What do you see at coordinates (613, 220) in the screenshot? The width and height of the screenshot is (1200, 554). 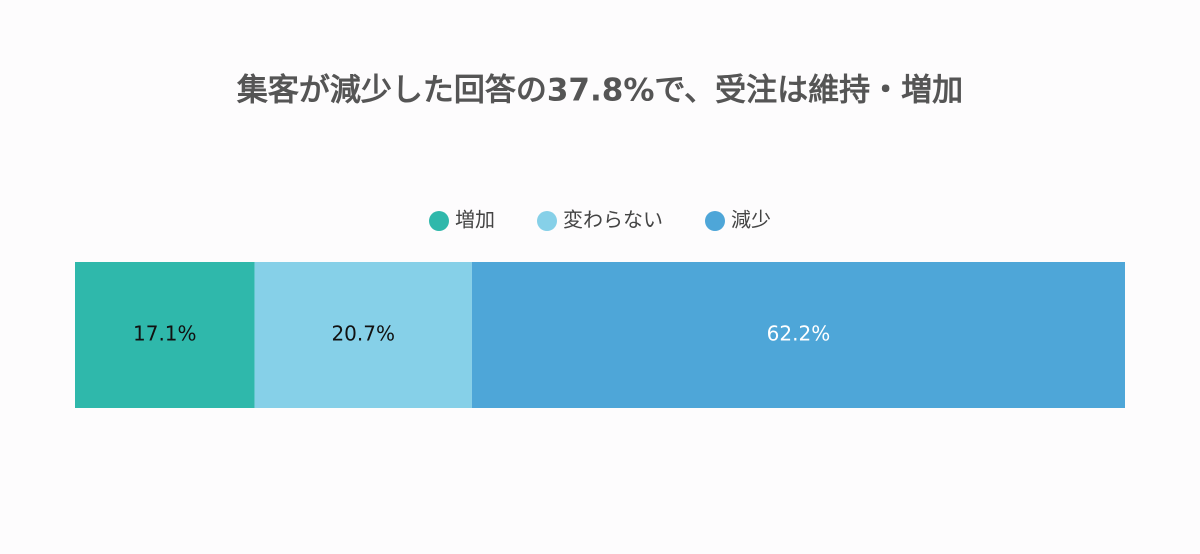 I see `legend-label: 変わらない` at bounding box center [613, 220].